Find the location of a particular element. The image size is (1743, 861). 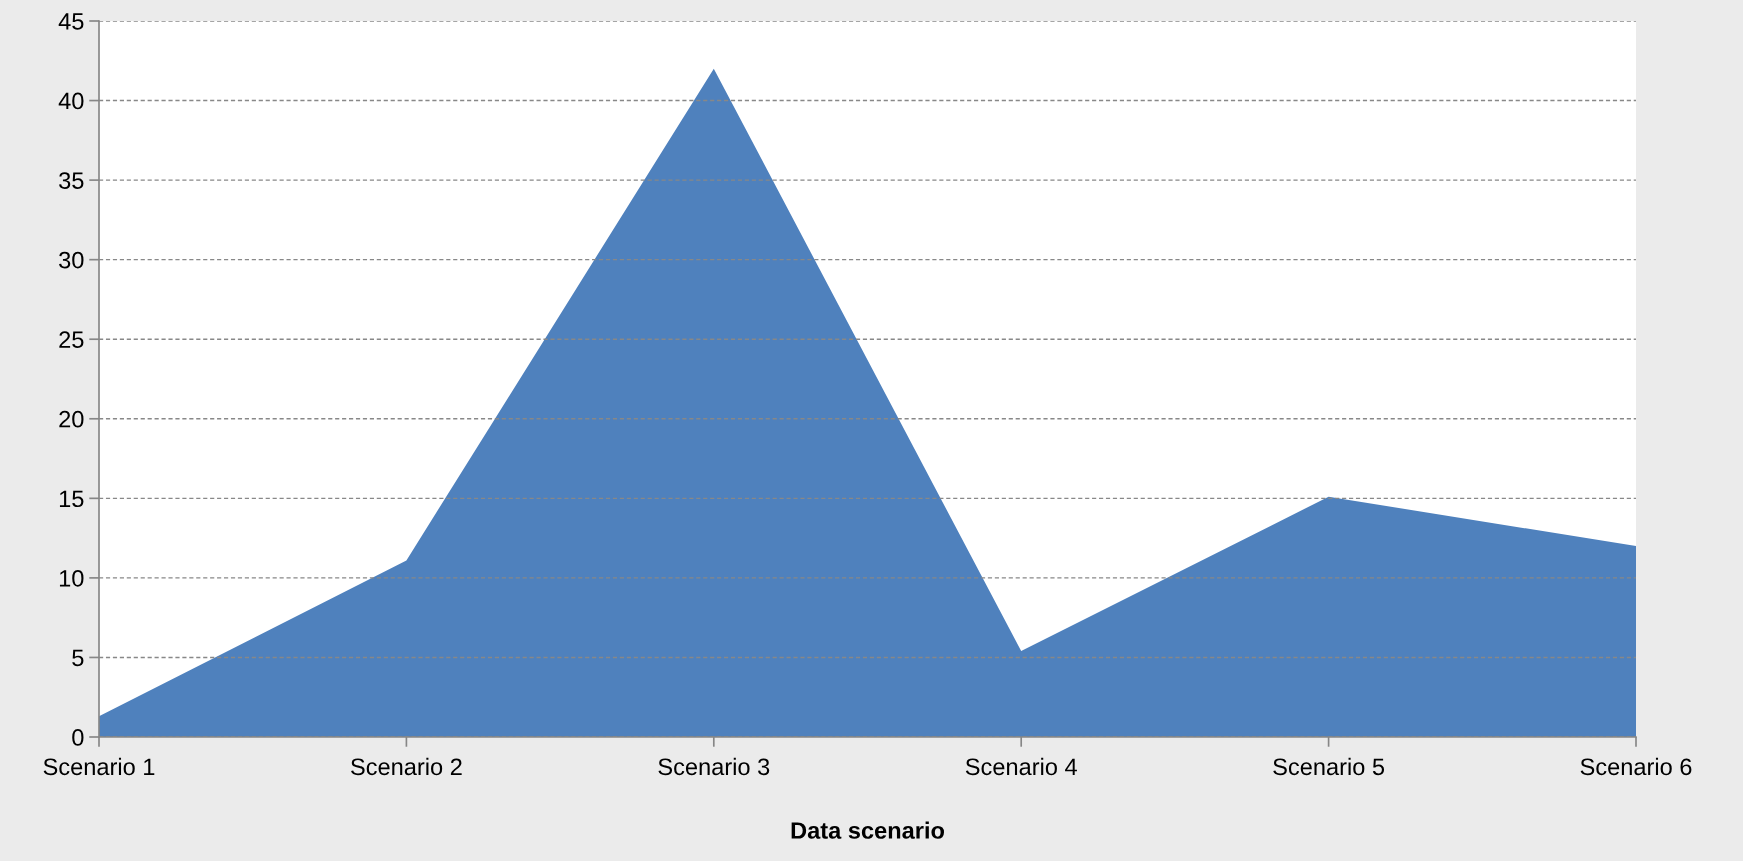

y-tick-label: 45 is located at coordinates (71, 21).